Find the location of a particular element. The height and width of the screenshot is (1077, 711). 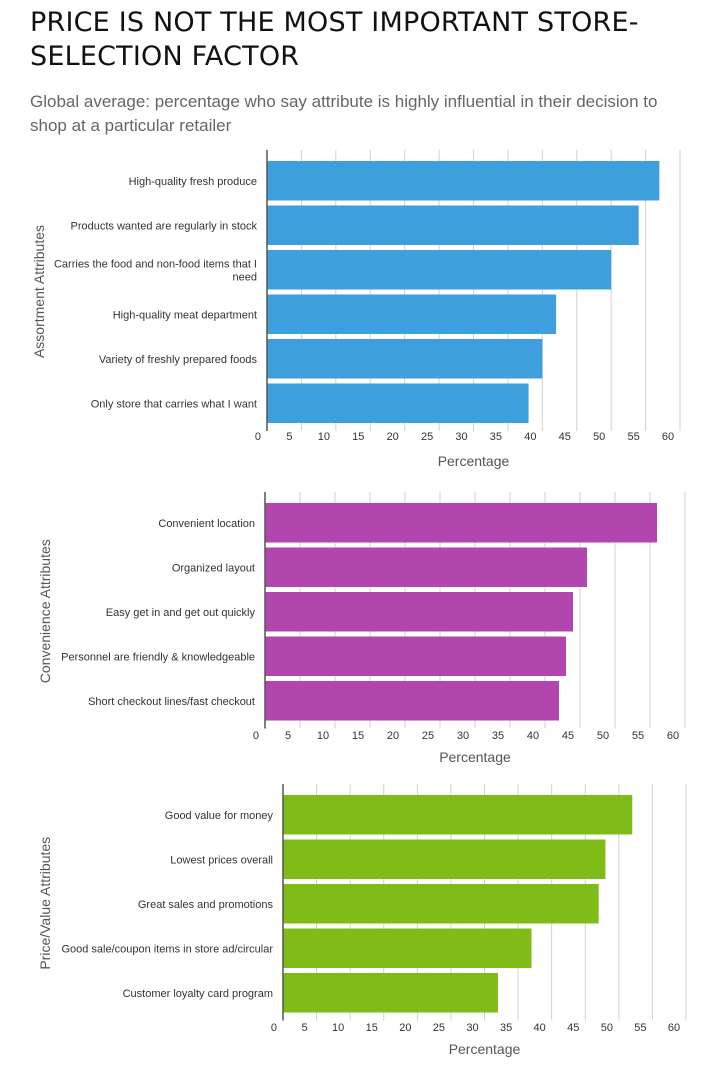

category-label: Easy get in and get out quickly is located at coordinates (181, 613).